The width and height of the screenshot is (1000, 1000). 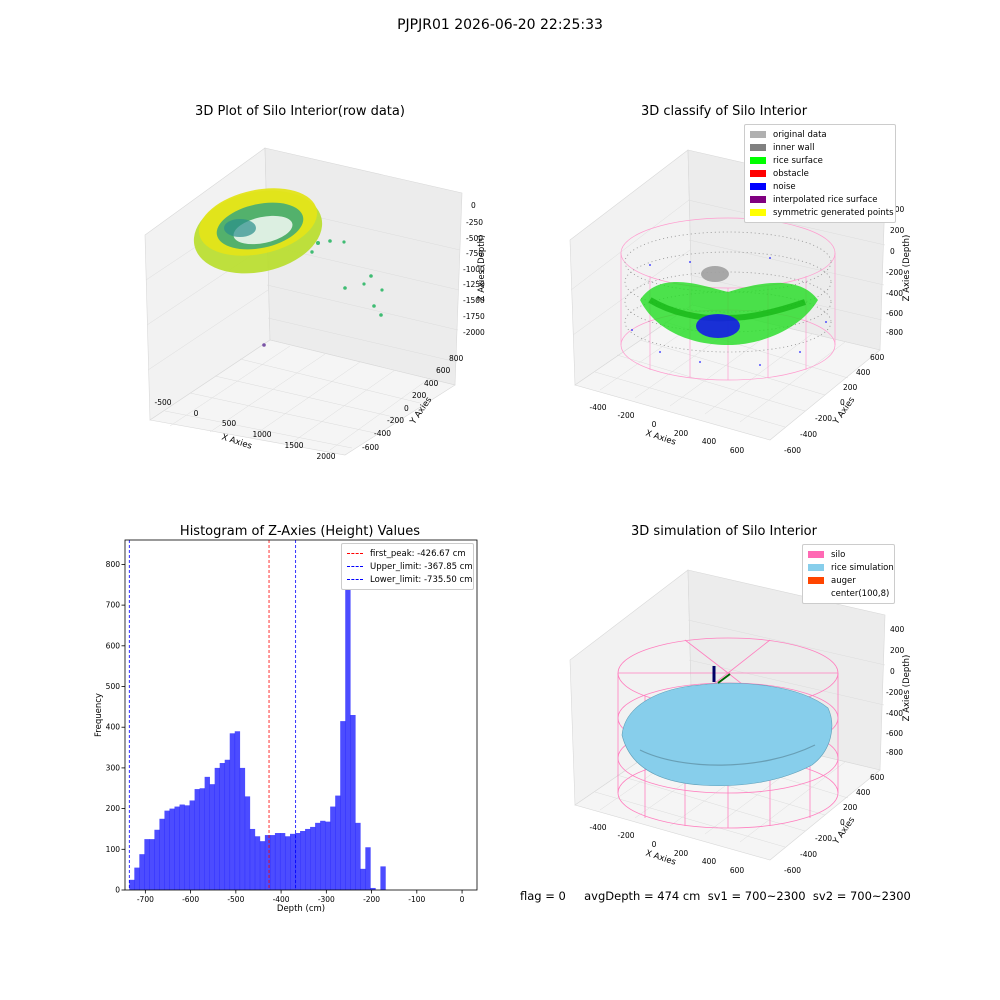 I want to click on auger-icon, so click(x=721, y=675).